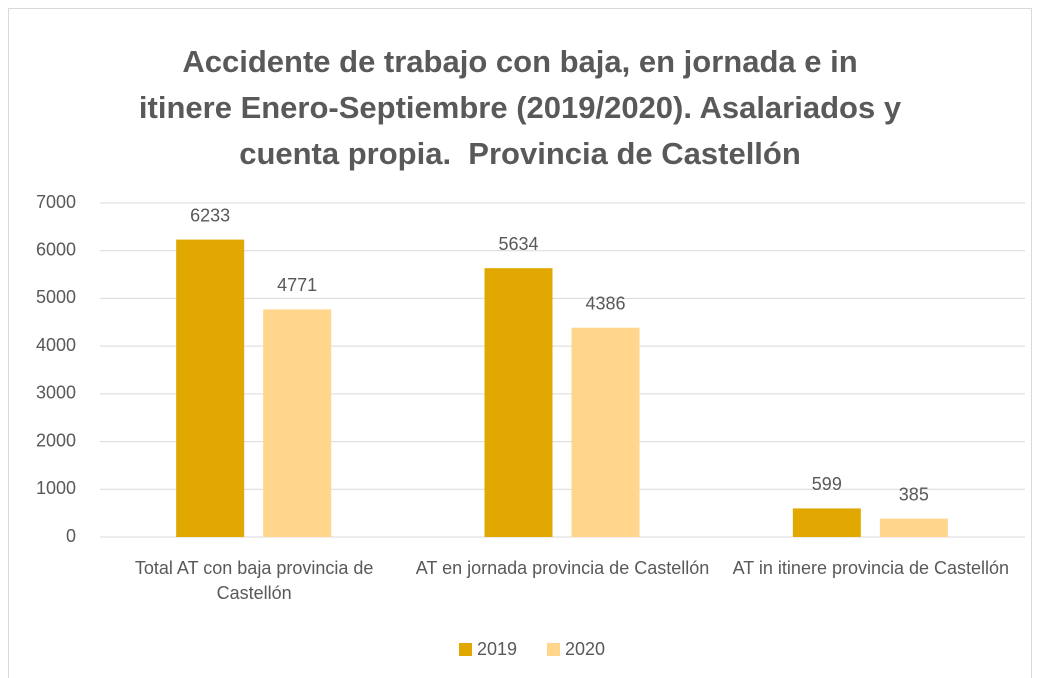  I want to click on data-label: 4386, so click(605, 303).